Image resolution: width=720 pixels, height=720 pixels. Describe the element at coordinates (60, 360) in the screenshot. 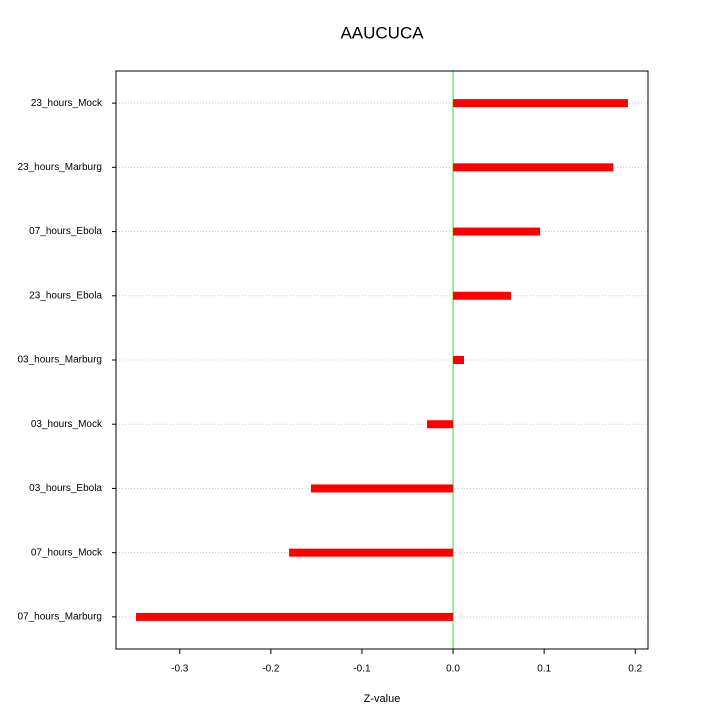

I see `y-tick-label: 03_hours_Marburg` at that location.